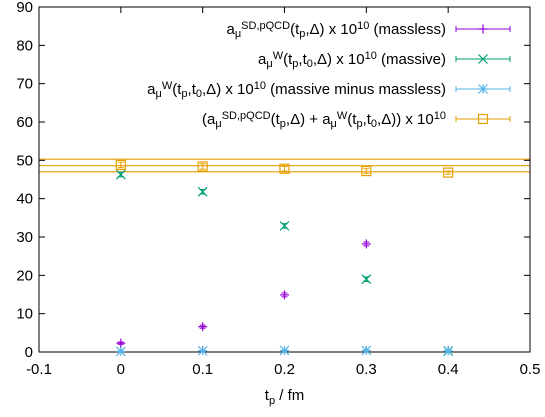 This screenshot has height=417, width=545. I want to click on y-tick-label: 70, so click(24, 84).